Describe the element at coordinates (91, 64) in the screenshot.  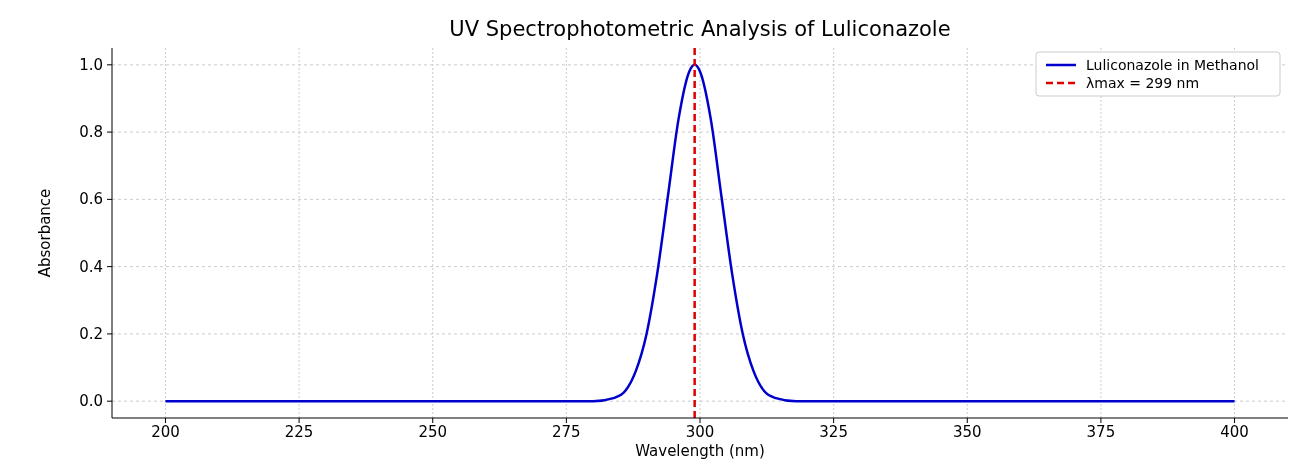
I see `y-tick-label: 1.0` at that location.